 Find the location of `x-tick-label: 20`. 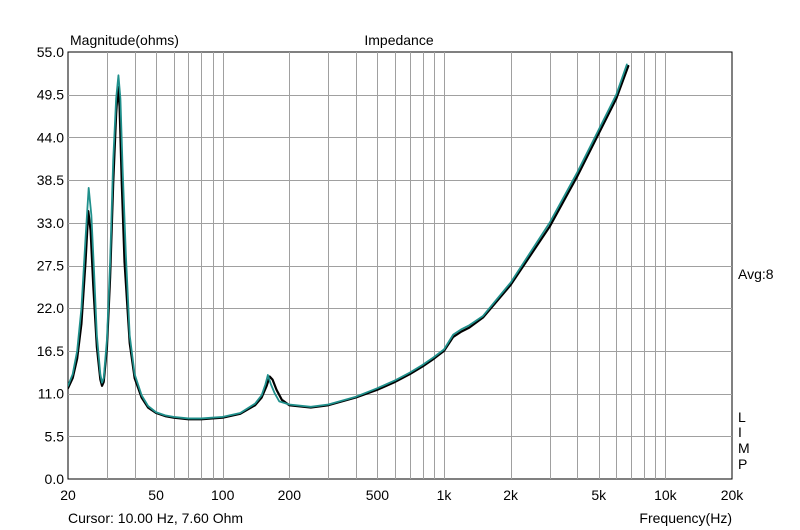

x-tick-label: 20 is located at coordinates (68, 495).